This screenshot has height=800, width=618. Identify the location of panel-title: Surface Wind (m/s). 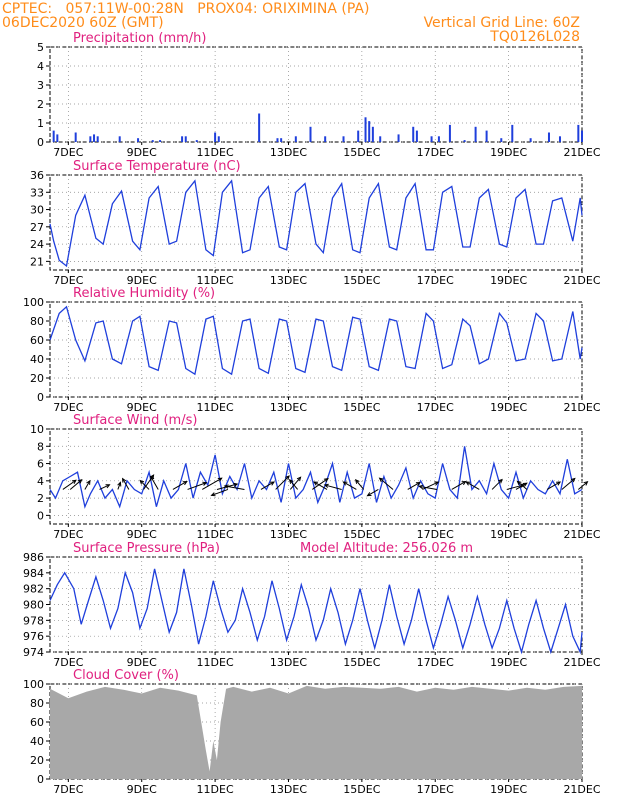
(135, 420).